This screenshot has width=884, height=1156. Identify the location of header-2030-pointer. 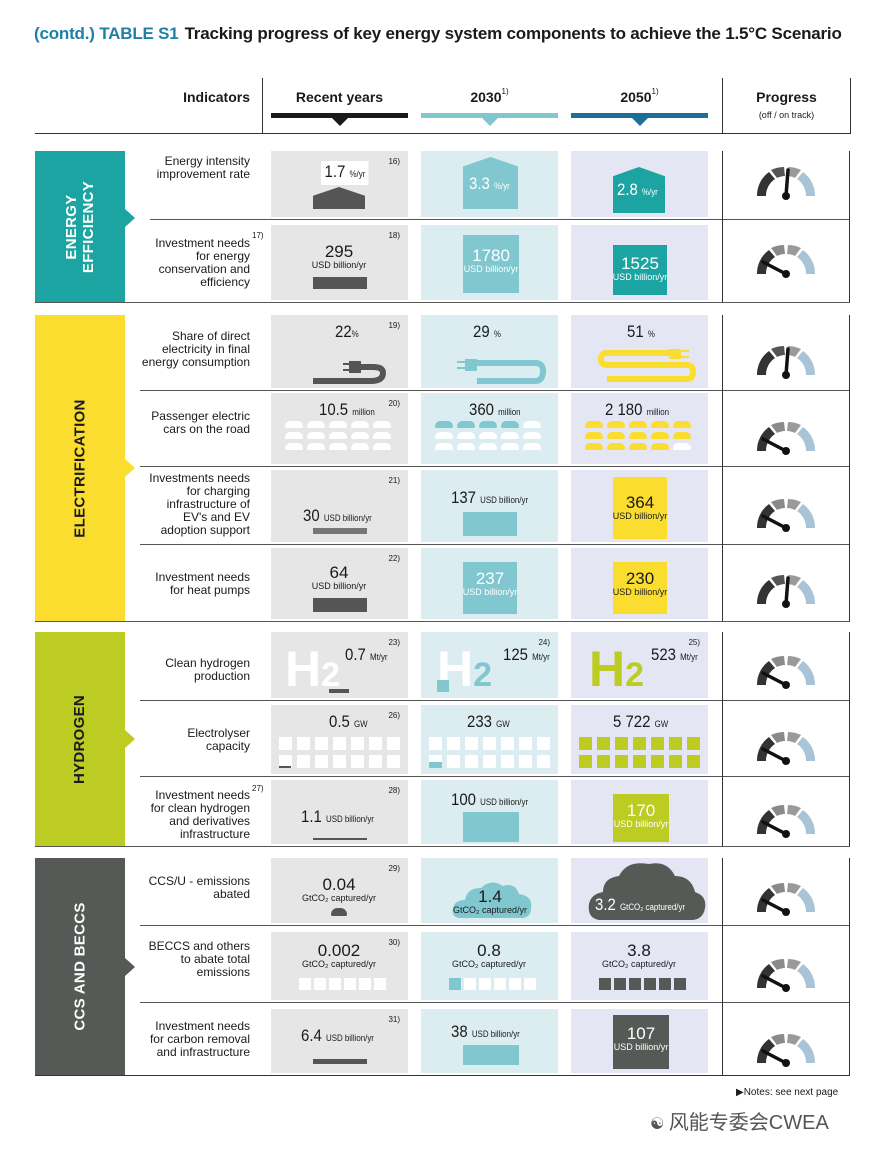
(490, 122).